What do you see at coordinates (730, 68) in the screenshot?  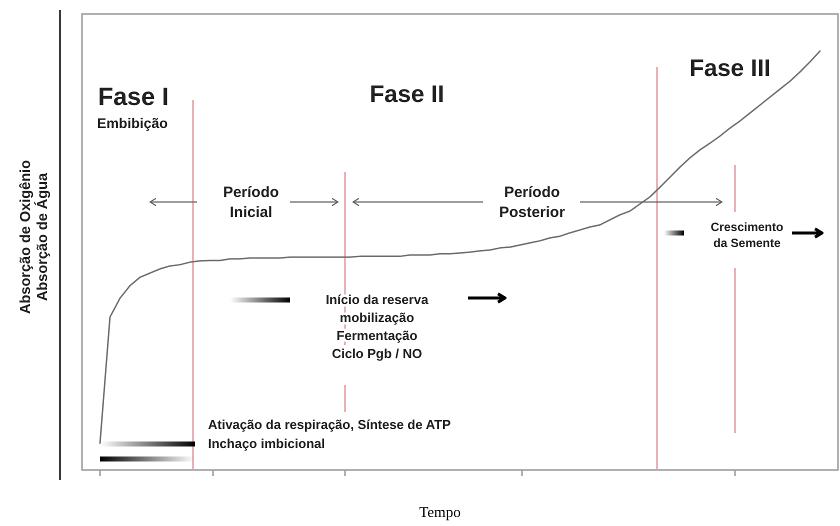 I see `annotation: Fase III` at bounding box center [730, 68].